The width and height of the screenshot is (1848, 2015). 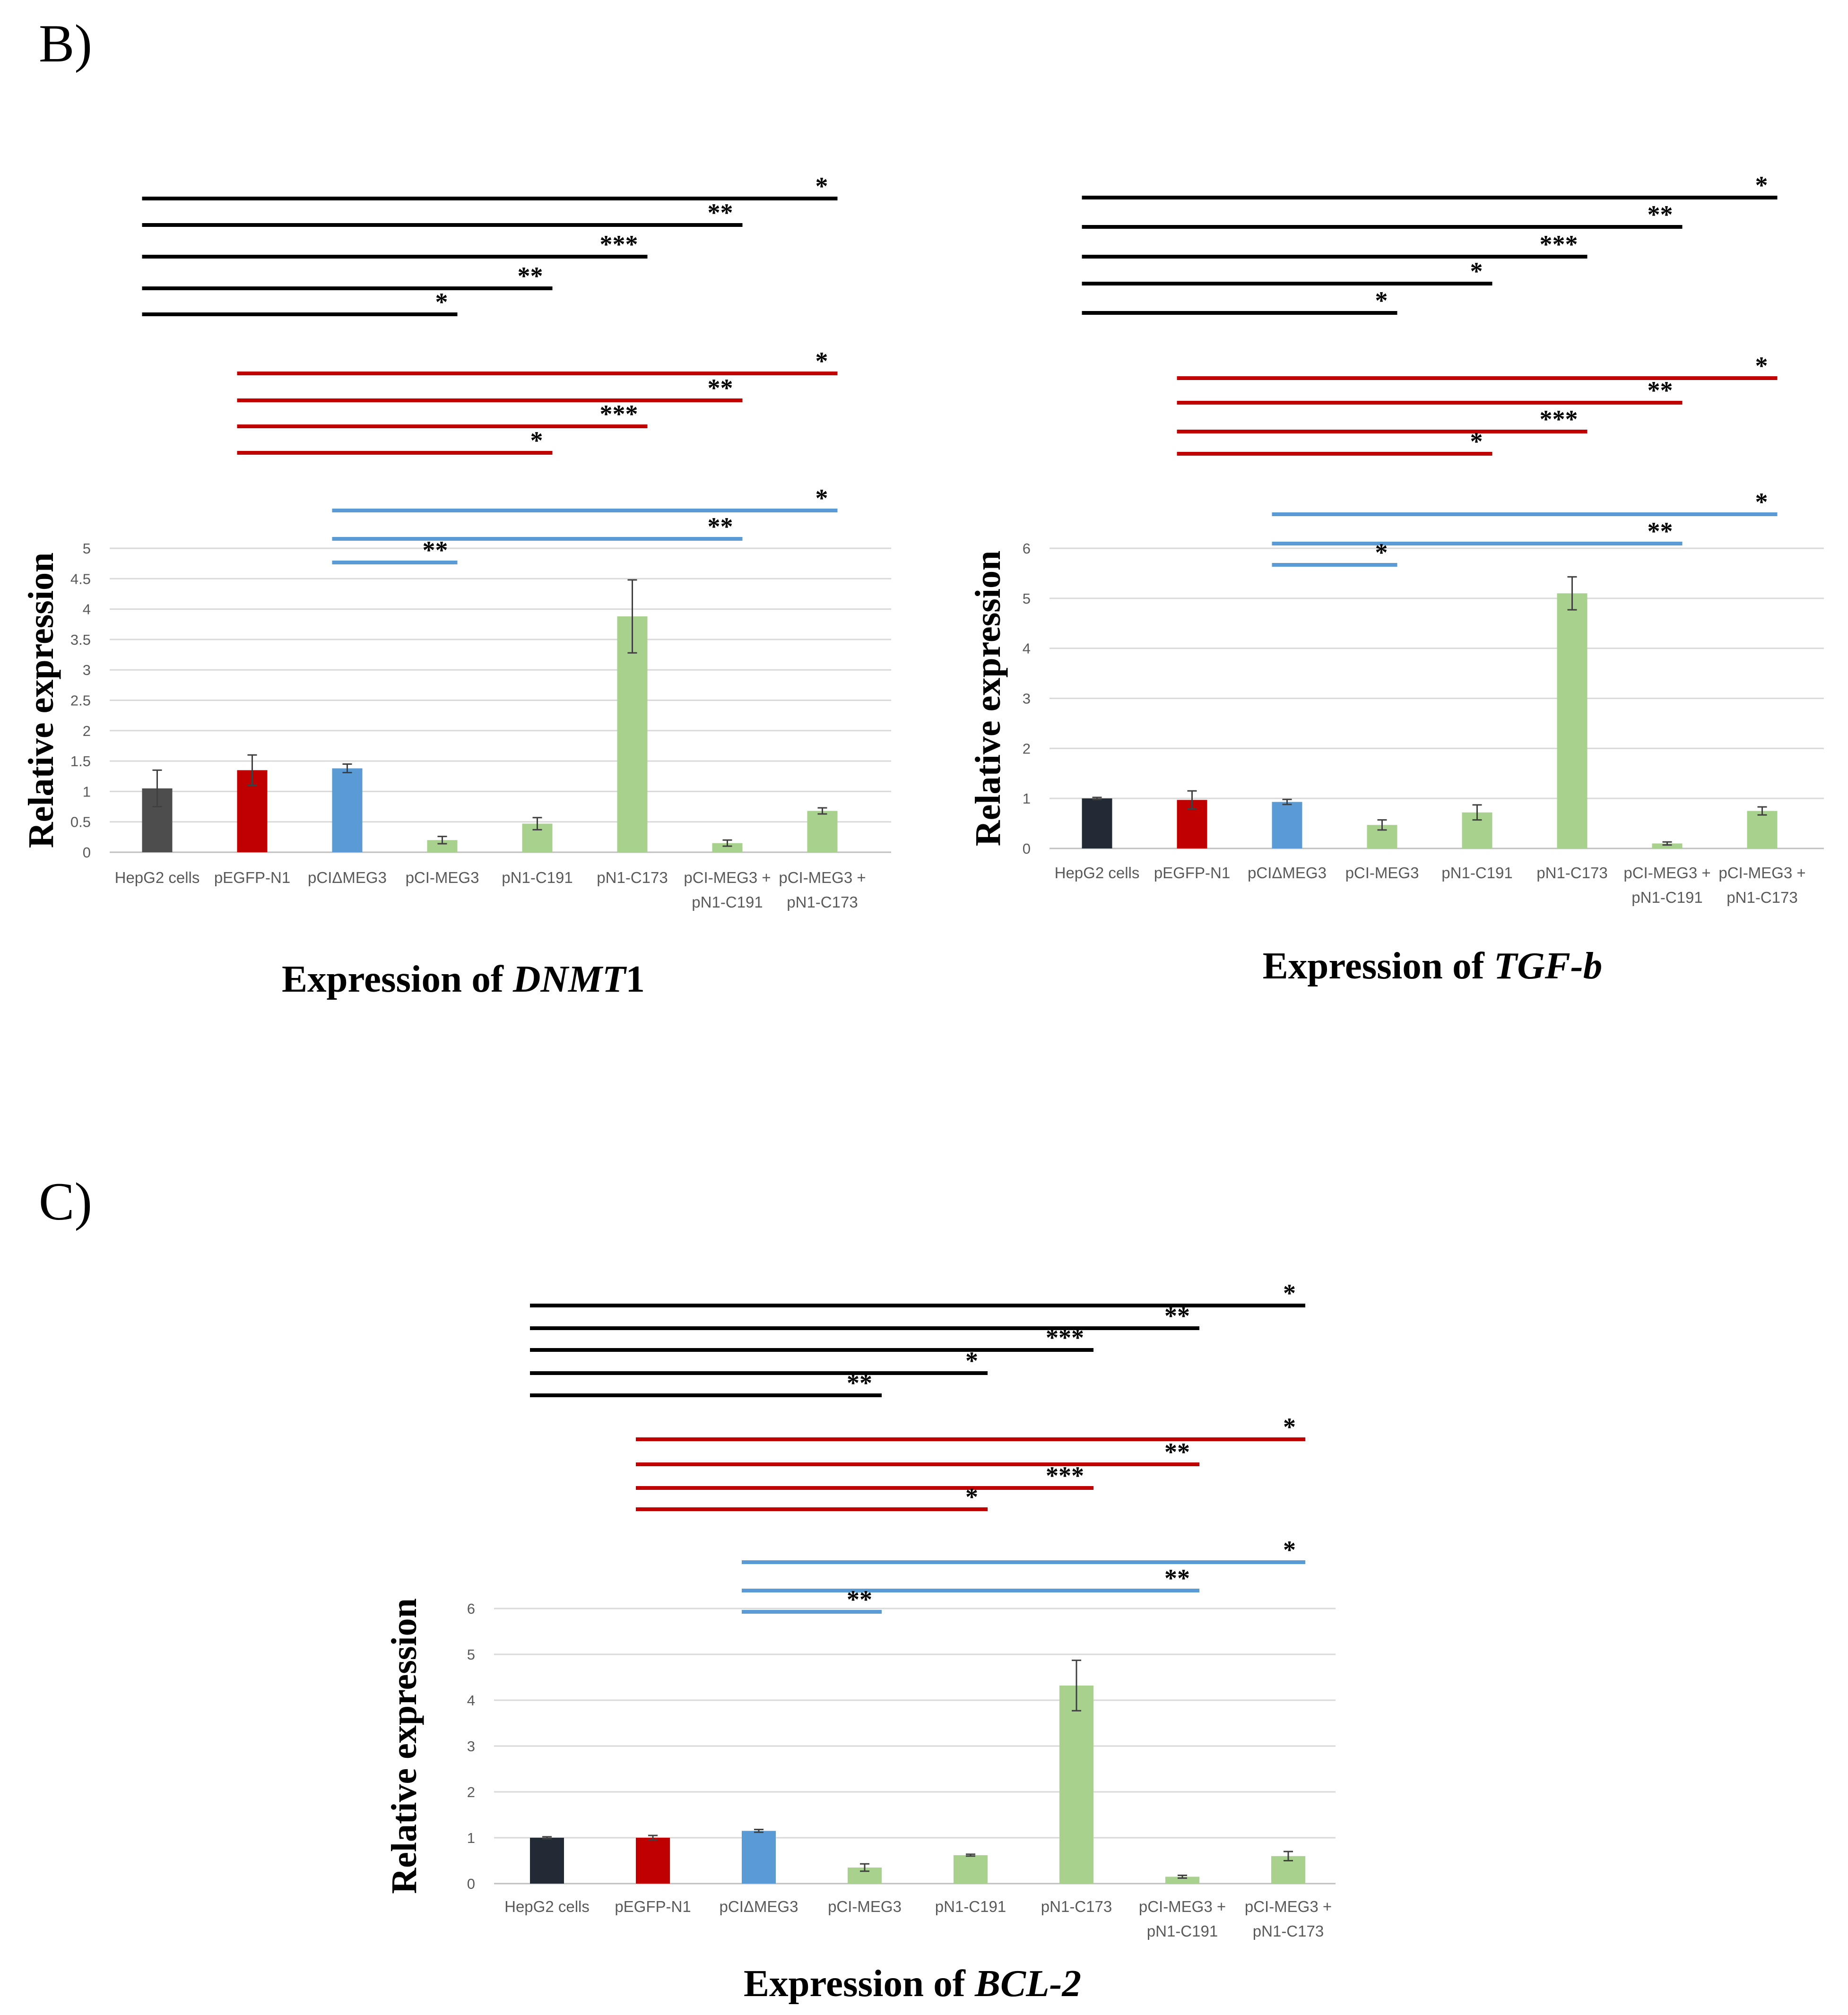 I want to click on panel-label-b: B), so click(x=65, y=43).